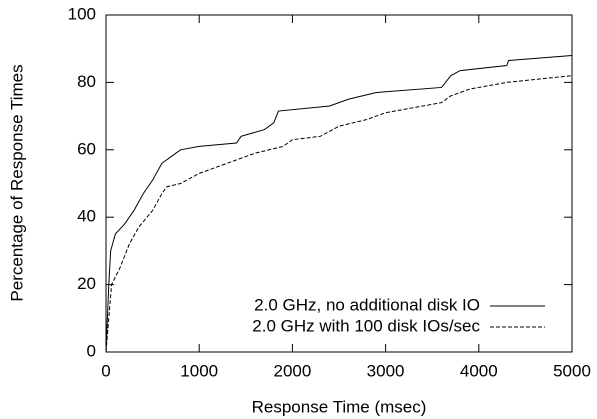 The width and height of the screenshot is (597, 419). I want to click on y-tick-label: 20, so click(86, 283).